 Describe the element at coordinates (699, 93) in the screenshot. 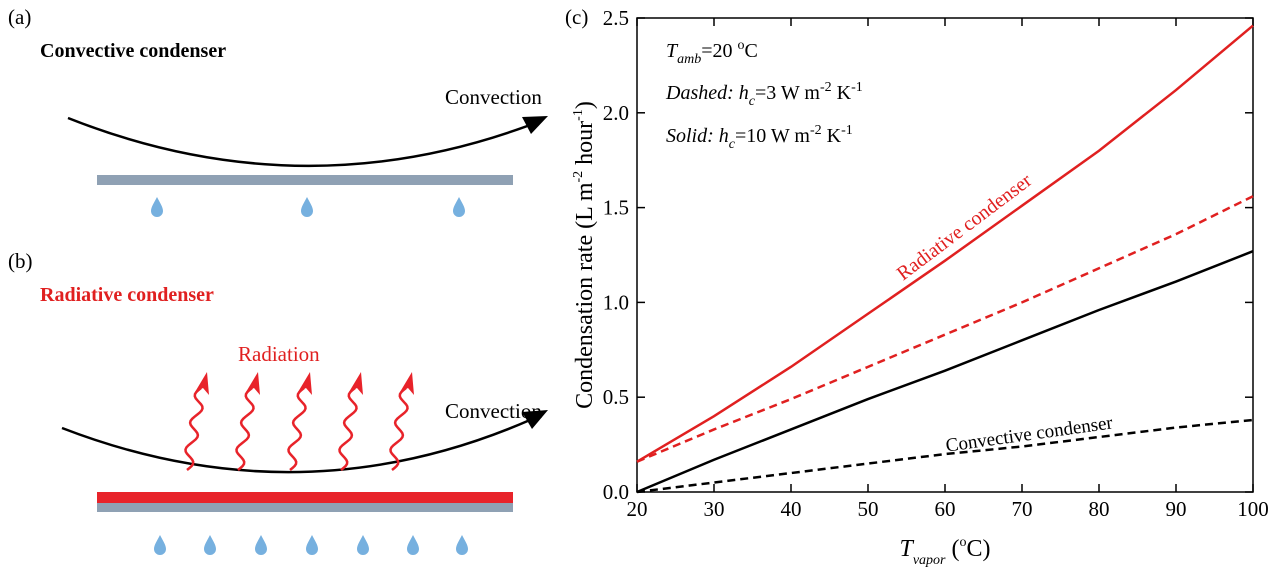

I see `note-part: Dashed:` at that location.